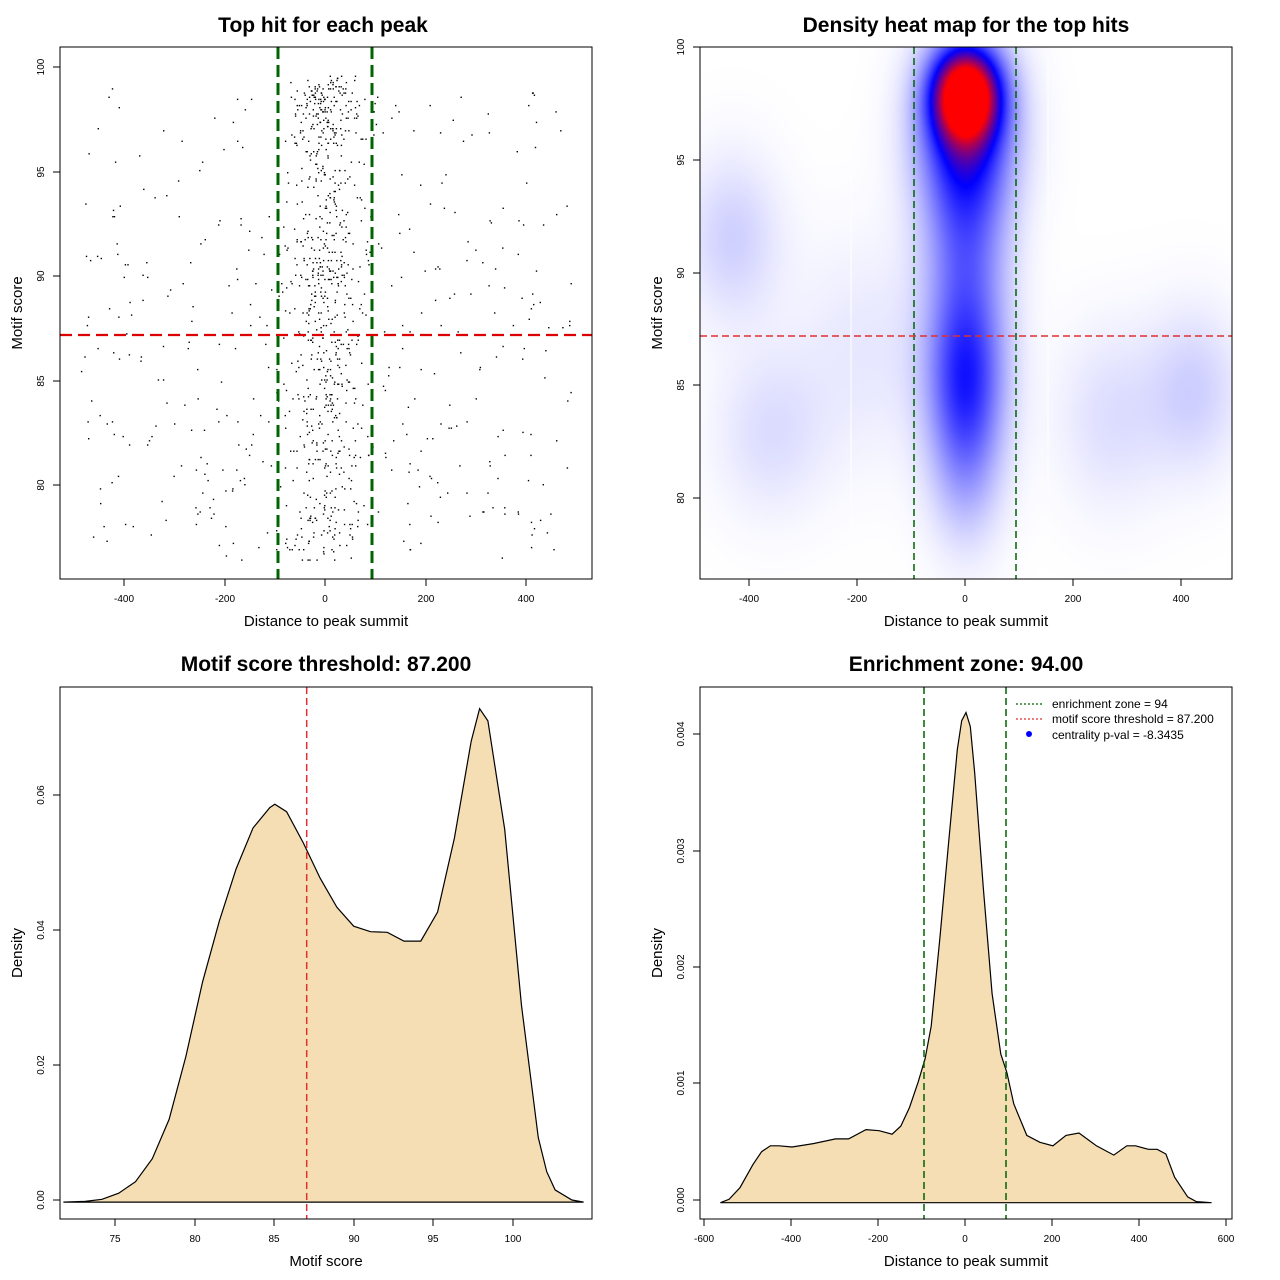  Describe the element at coordinates (41, 1065) in the screenshot. I see `score-ytick-label: 0.02` at that location.